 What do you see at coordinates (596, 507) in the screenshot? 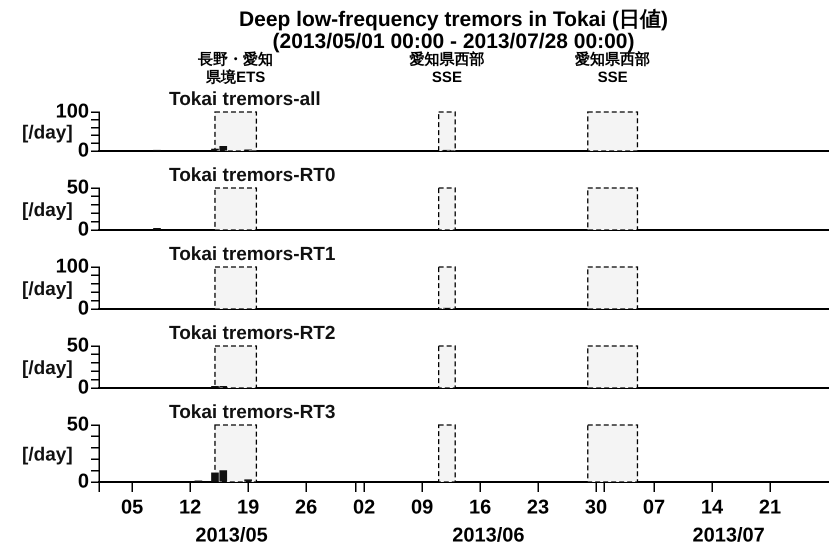
I see `x-tick-label: 30` at bounding box center [596, 507].